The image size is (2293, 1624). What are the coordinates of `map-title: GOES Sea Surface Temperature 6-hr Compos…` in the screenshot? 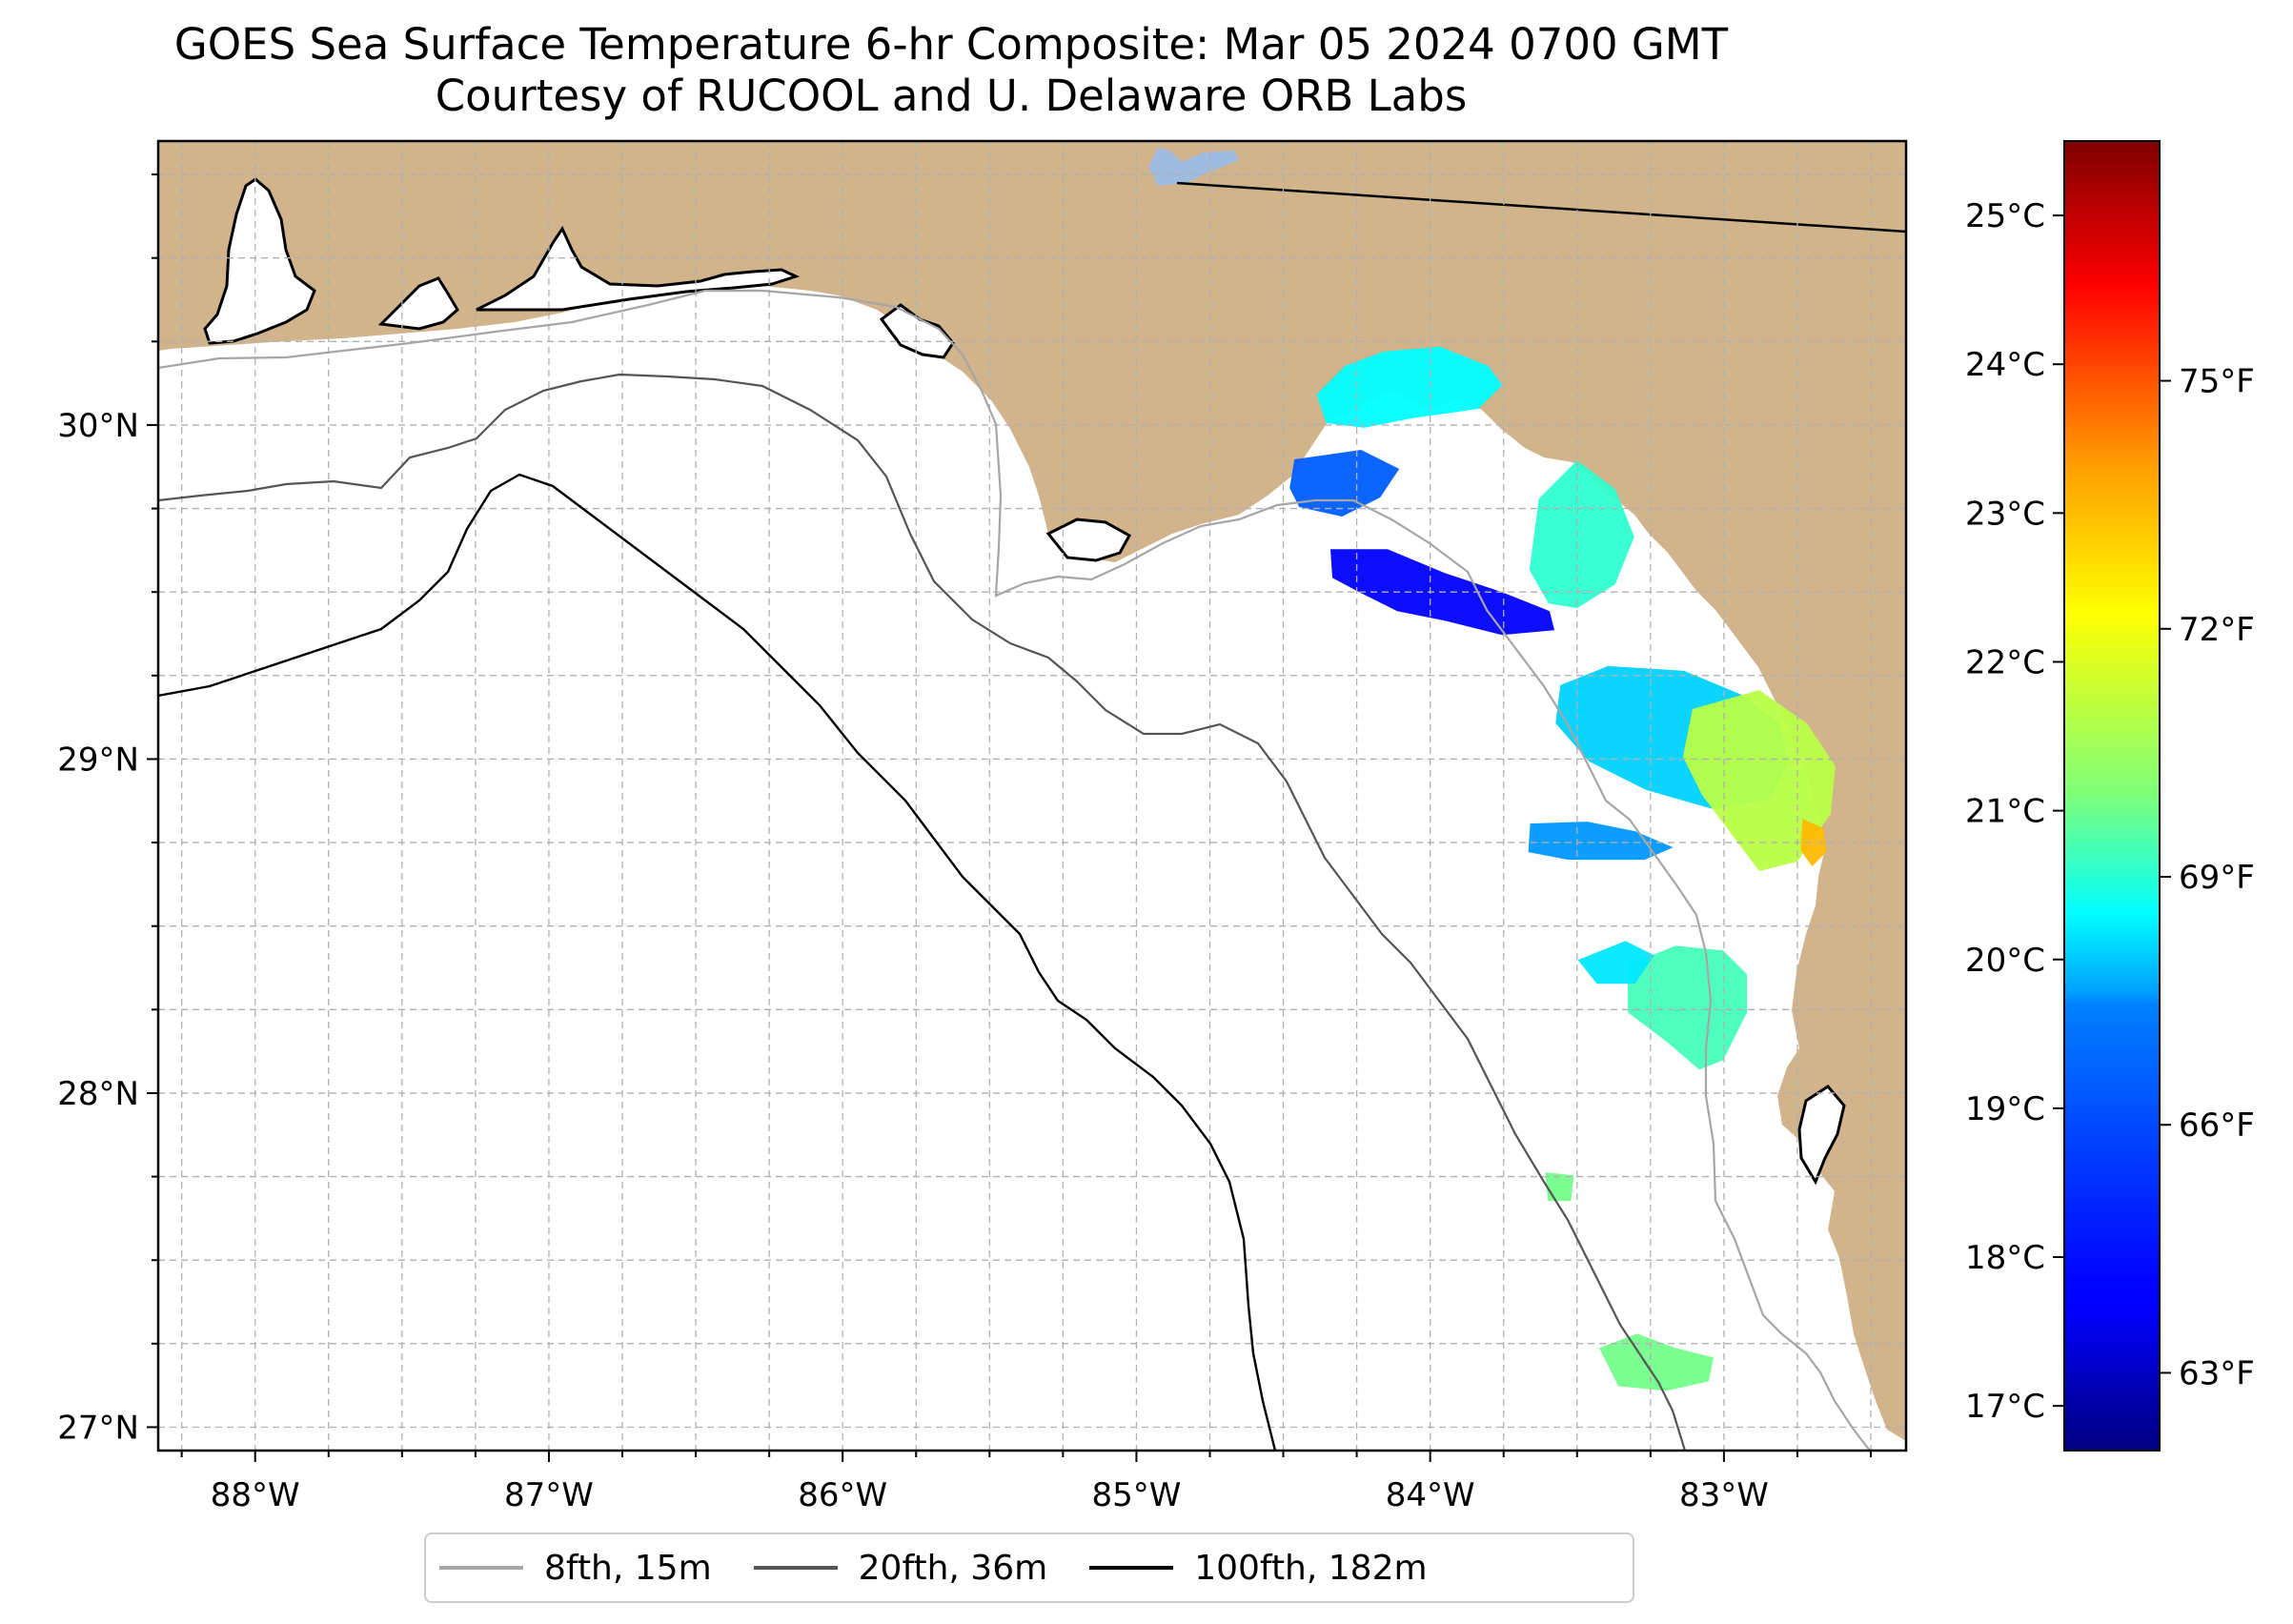 It's located at (951, 70).